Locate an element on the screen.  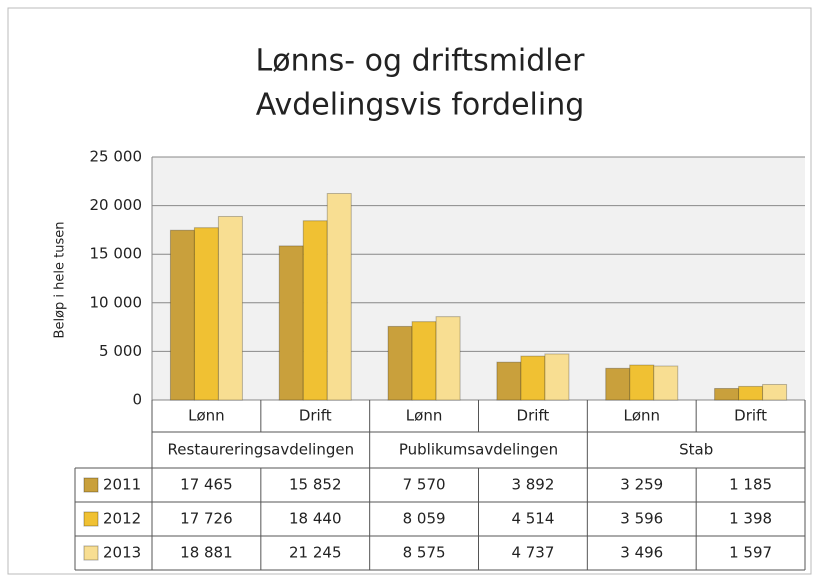
group-label: Restaureringsavdelingen is located at coordinates (261, 450).